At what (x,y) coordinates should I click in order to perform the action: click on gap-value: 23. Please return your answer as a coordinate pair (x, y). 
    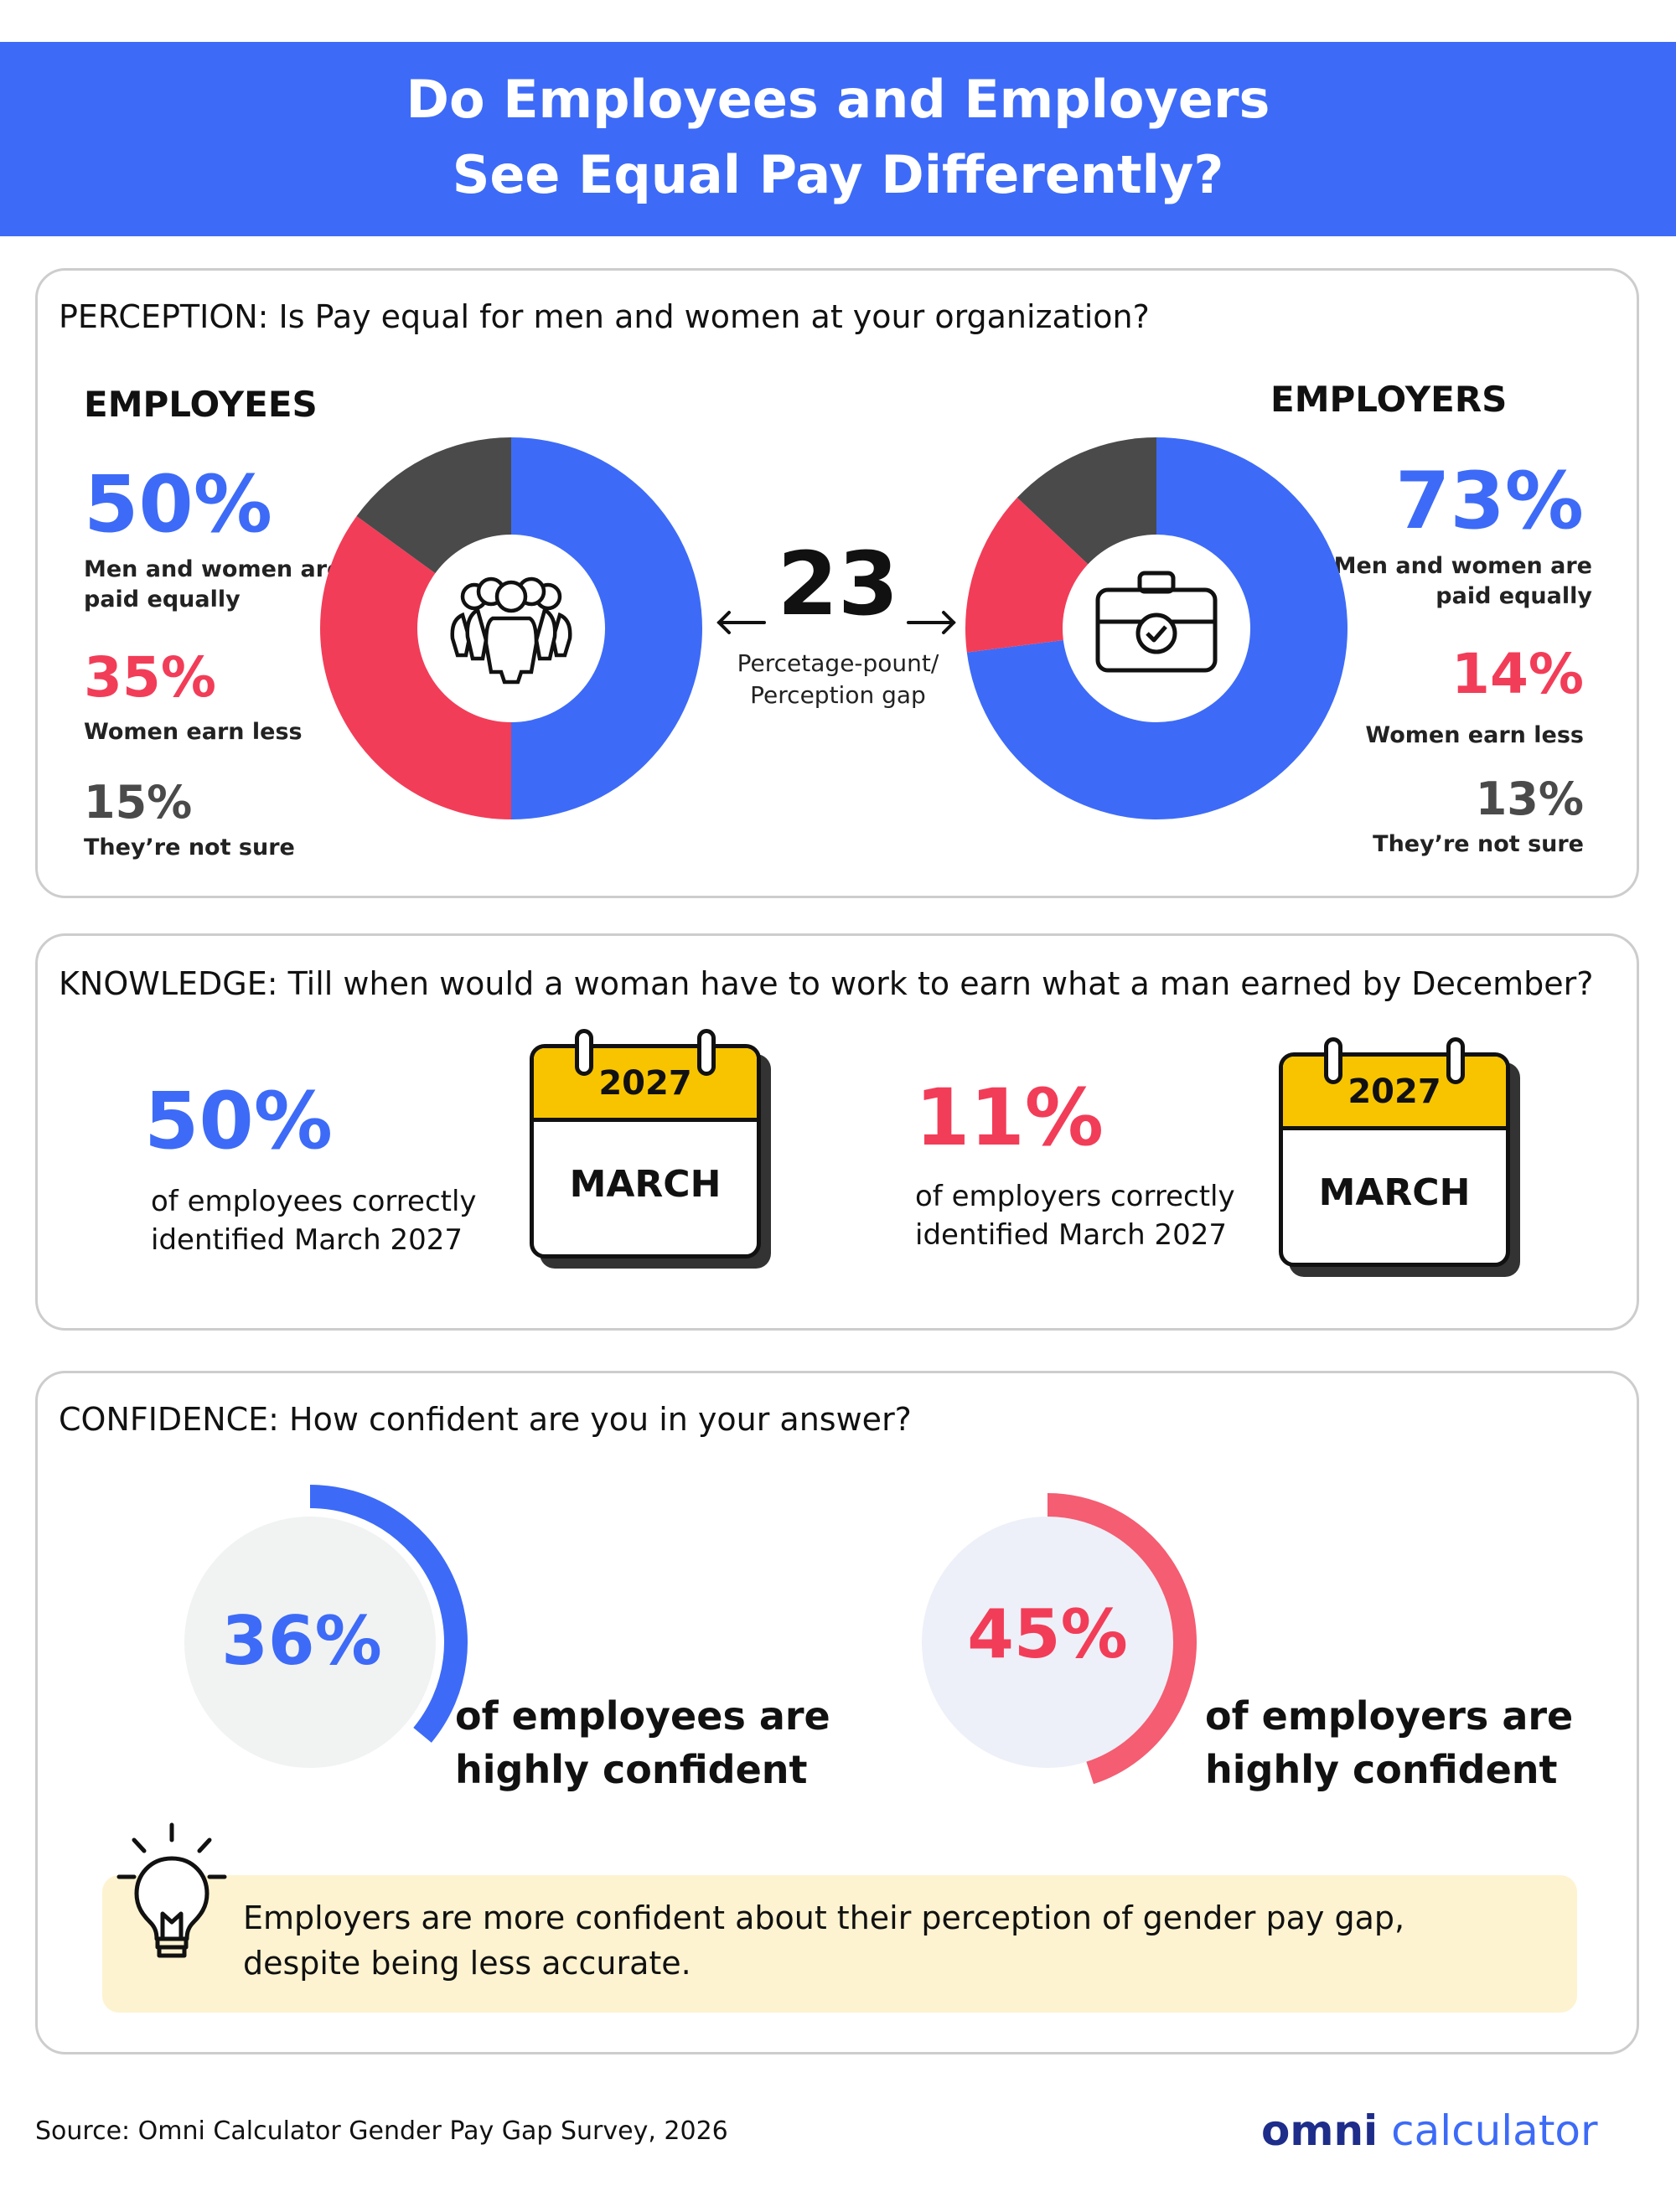
    Looking at the image, I should click on (838, 584).